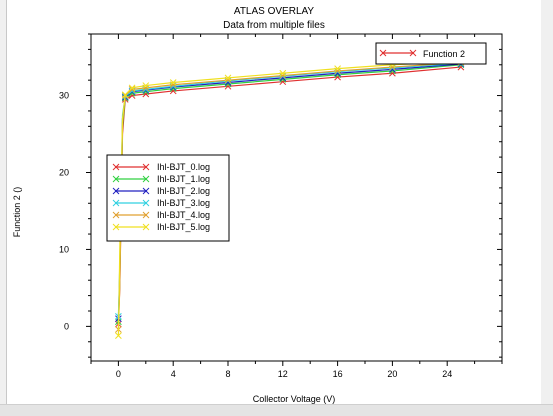 The image size is (553, 416). I want to click on x-tick-label: 24, so click(447, 374).